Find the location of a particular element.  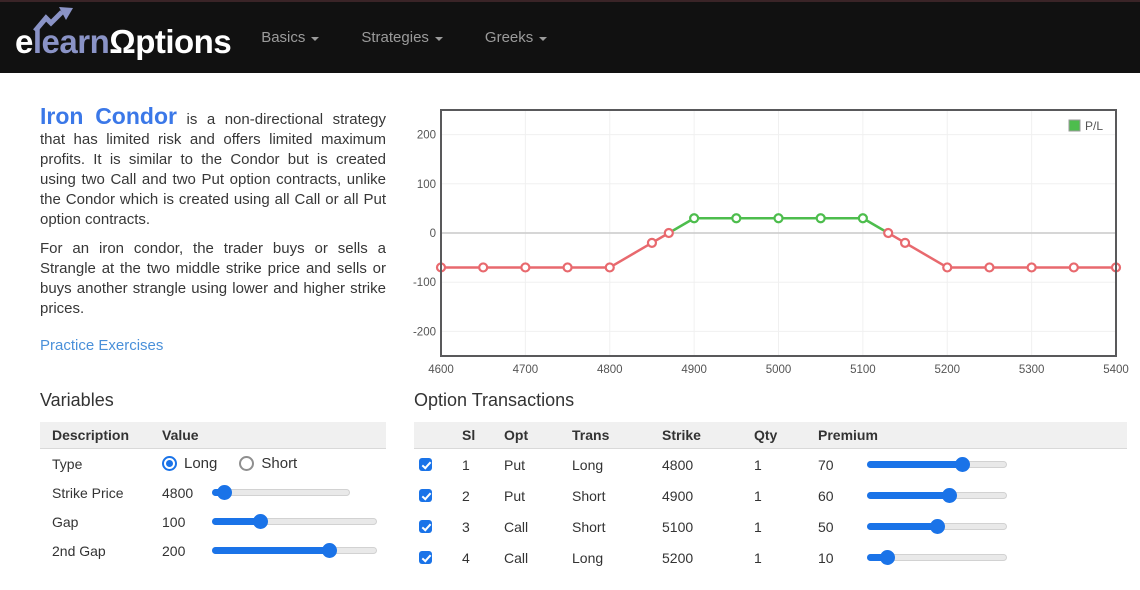

svg-text: 0 is located at coordinates (433, 234).